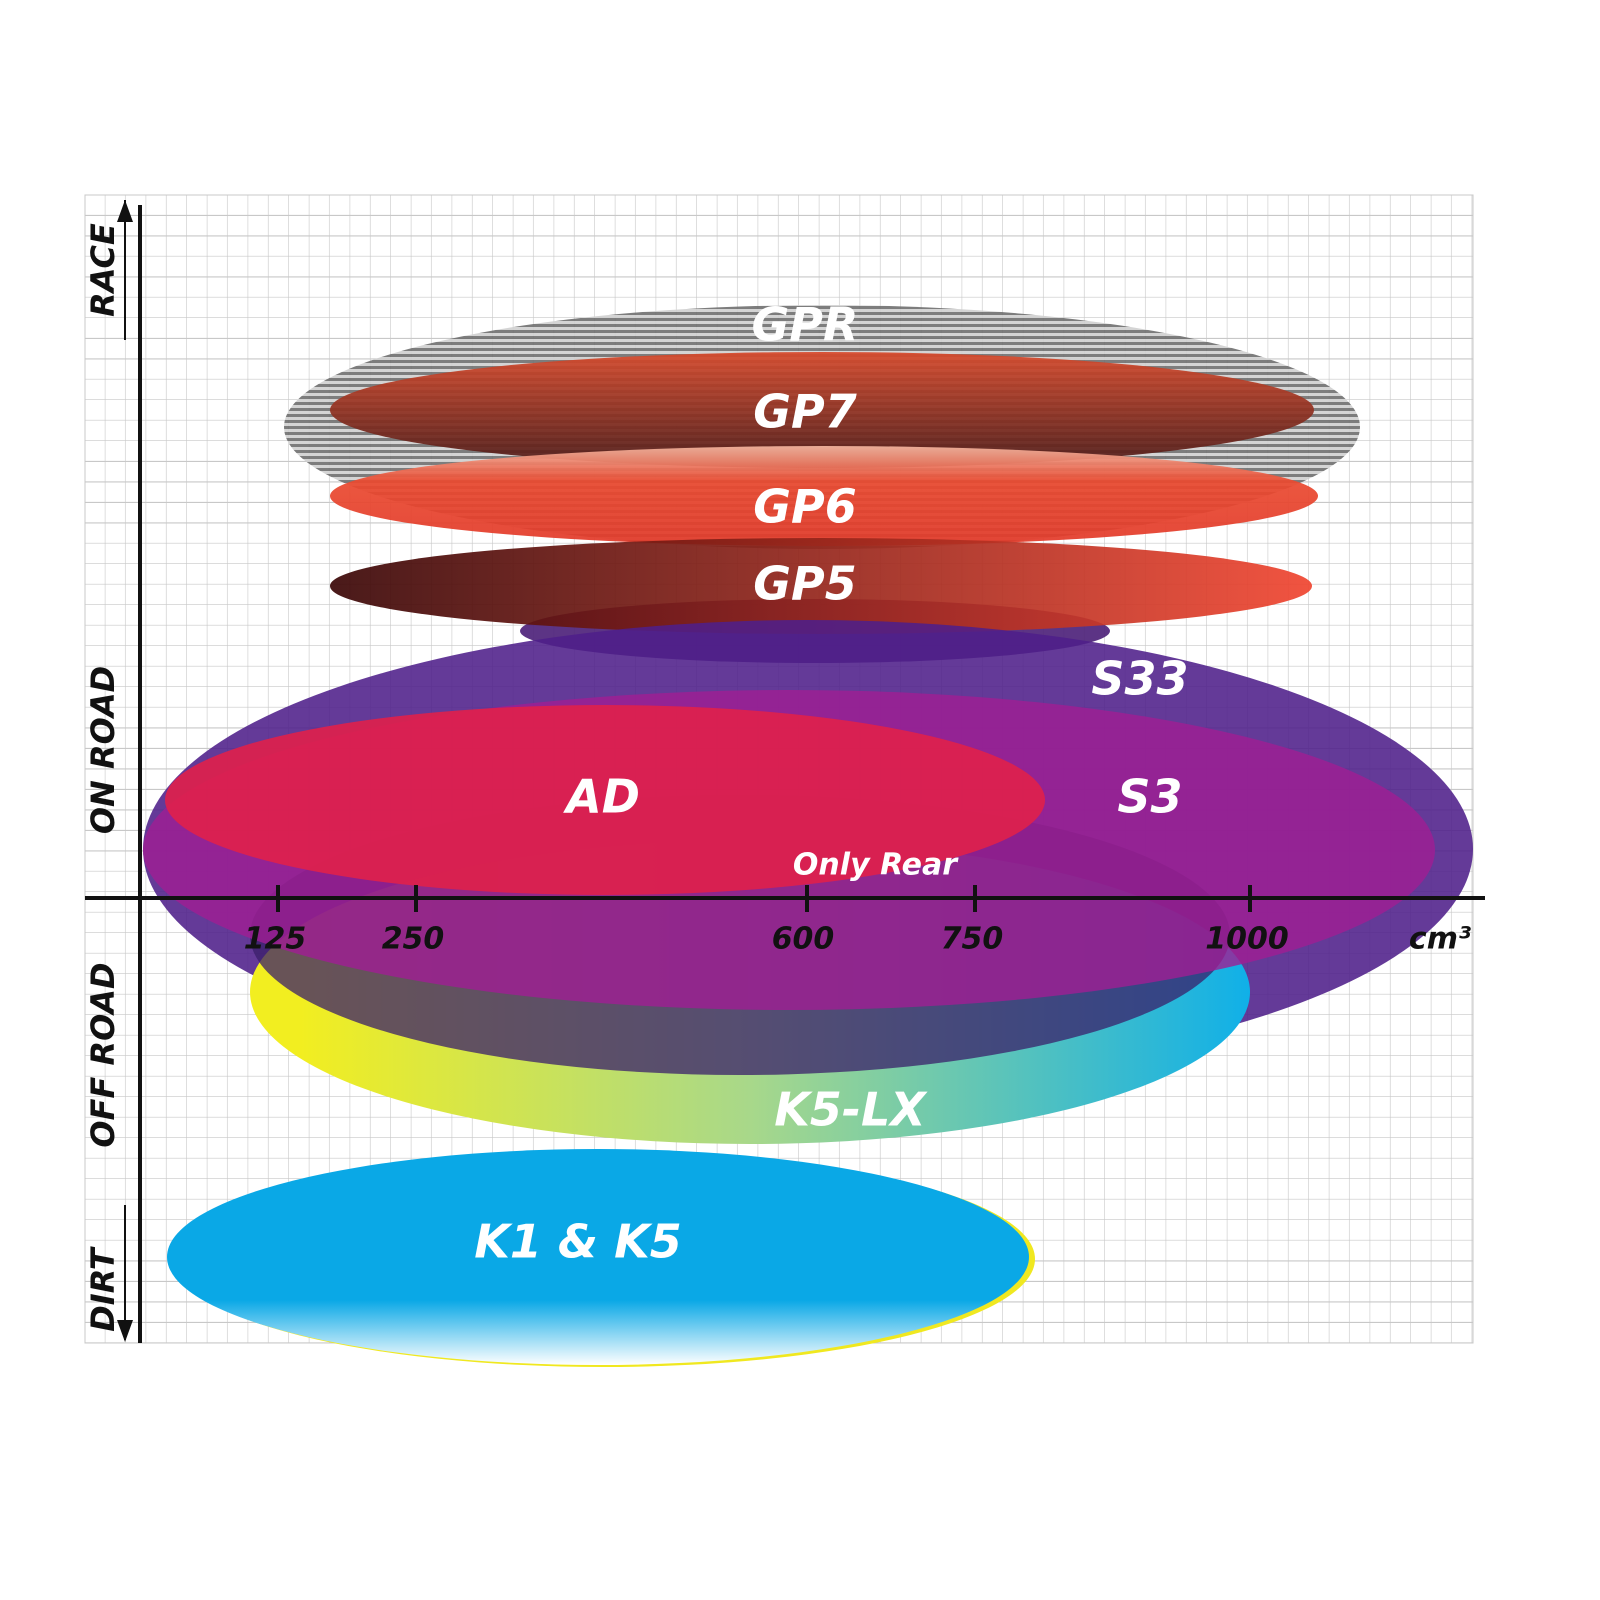 Image resolution: width=1600 pixels, height=1600 pixels. Describe the element at coordinates (804, 584) in the screenshot. I see `product-label: GP5` at that location.